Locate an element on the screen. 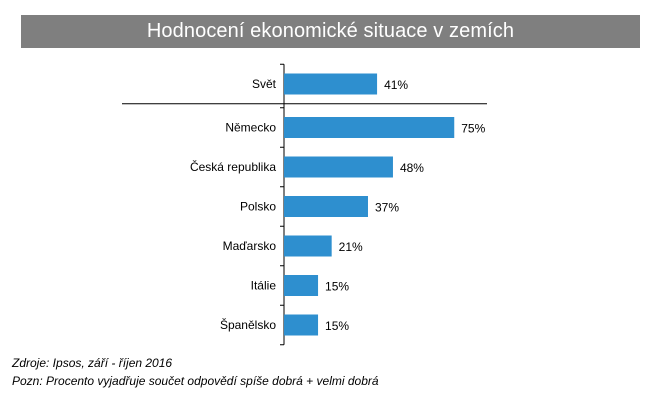 This screenshot has width=658, height=406. chart-title: Hodnocení ekonomické situace v zemích is located at coordinates (330, 31).